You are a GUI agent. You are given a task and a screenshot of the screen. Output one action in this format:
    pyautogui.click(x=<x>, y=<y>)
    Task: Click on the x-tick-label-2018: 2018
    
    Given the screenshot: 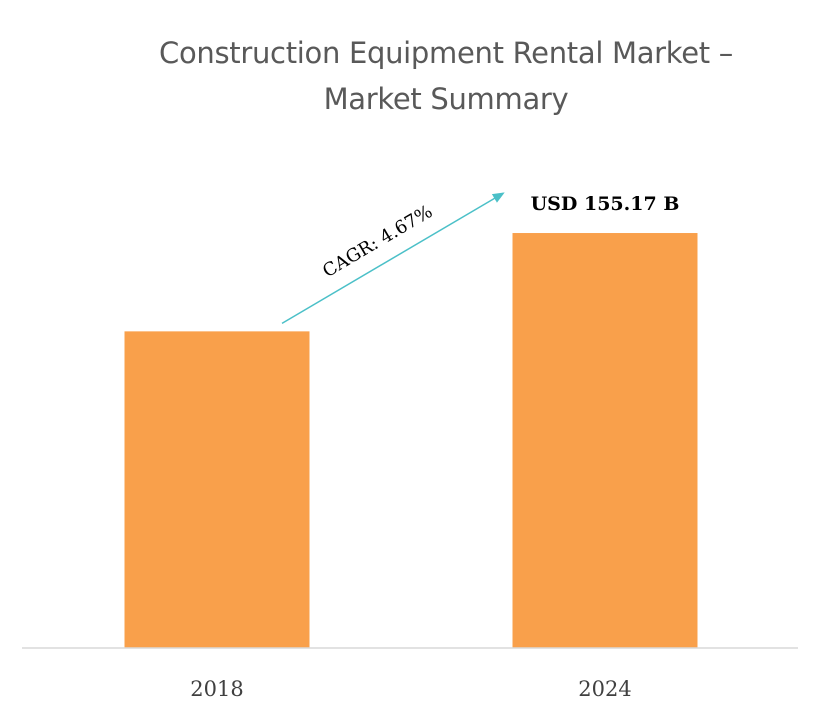 What is the action you would take?
    pyautogui.click(x=216, y=689)
    